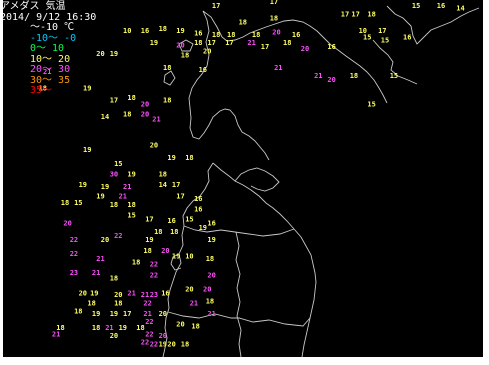 Image resolution: width=489 pixels, height=365 pixels. I want to click on observation-datetime: 2014/ 9/12 16:30, so click(48, 17).